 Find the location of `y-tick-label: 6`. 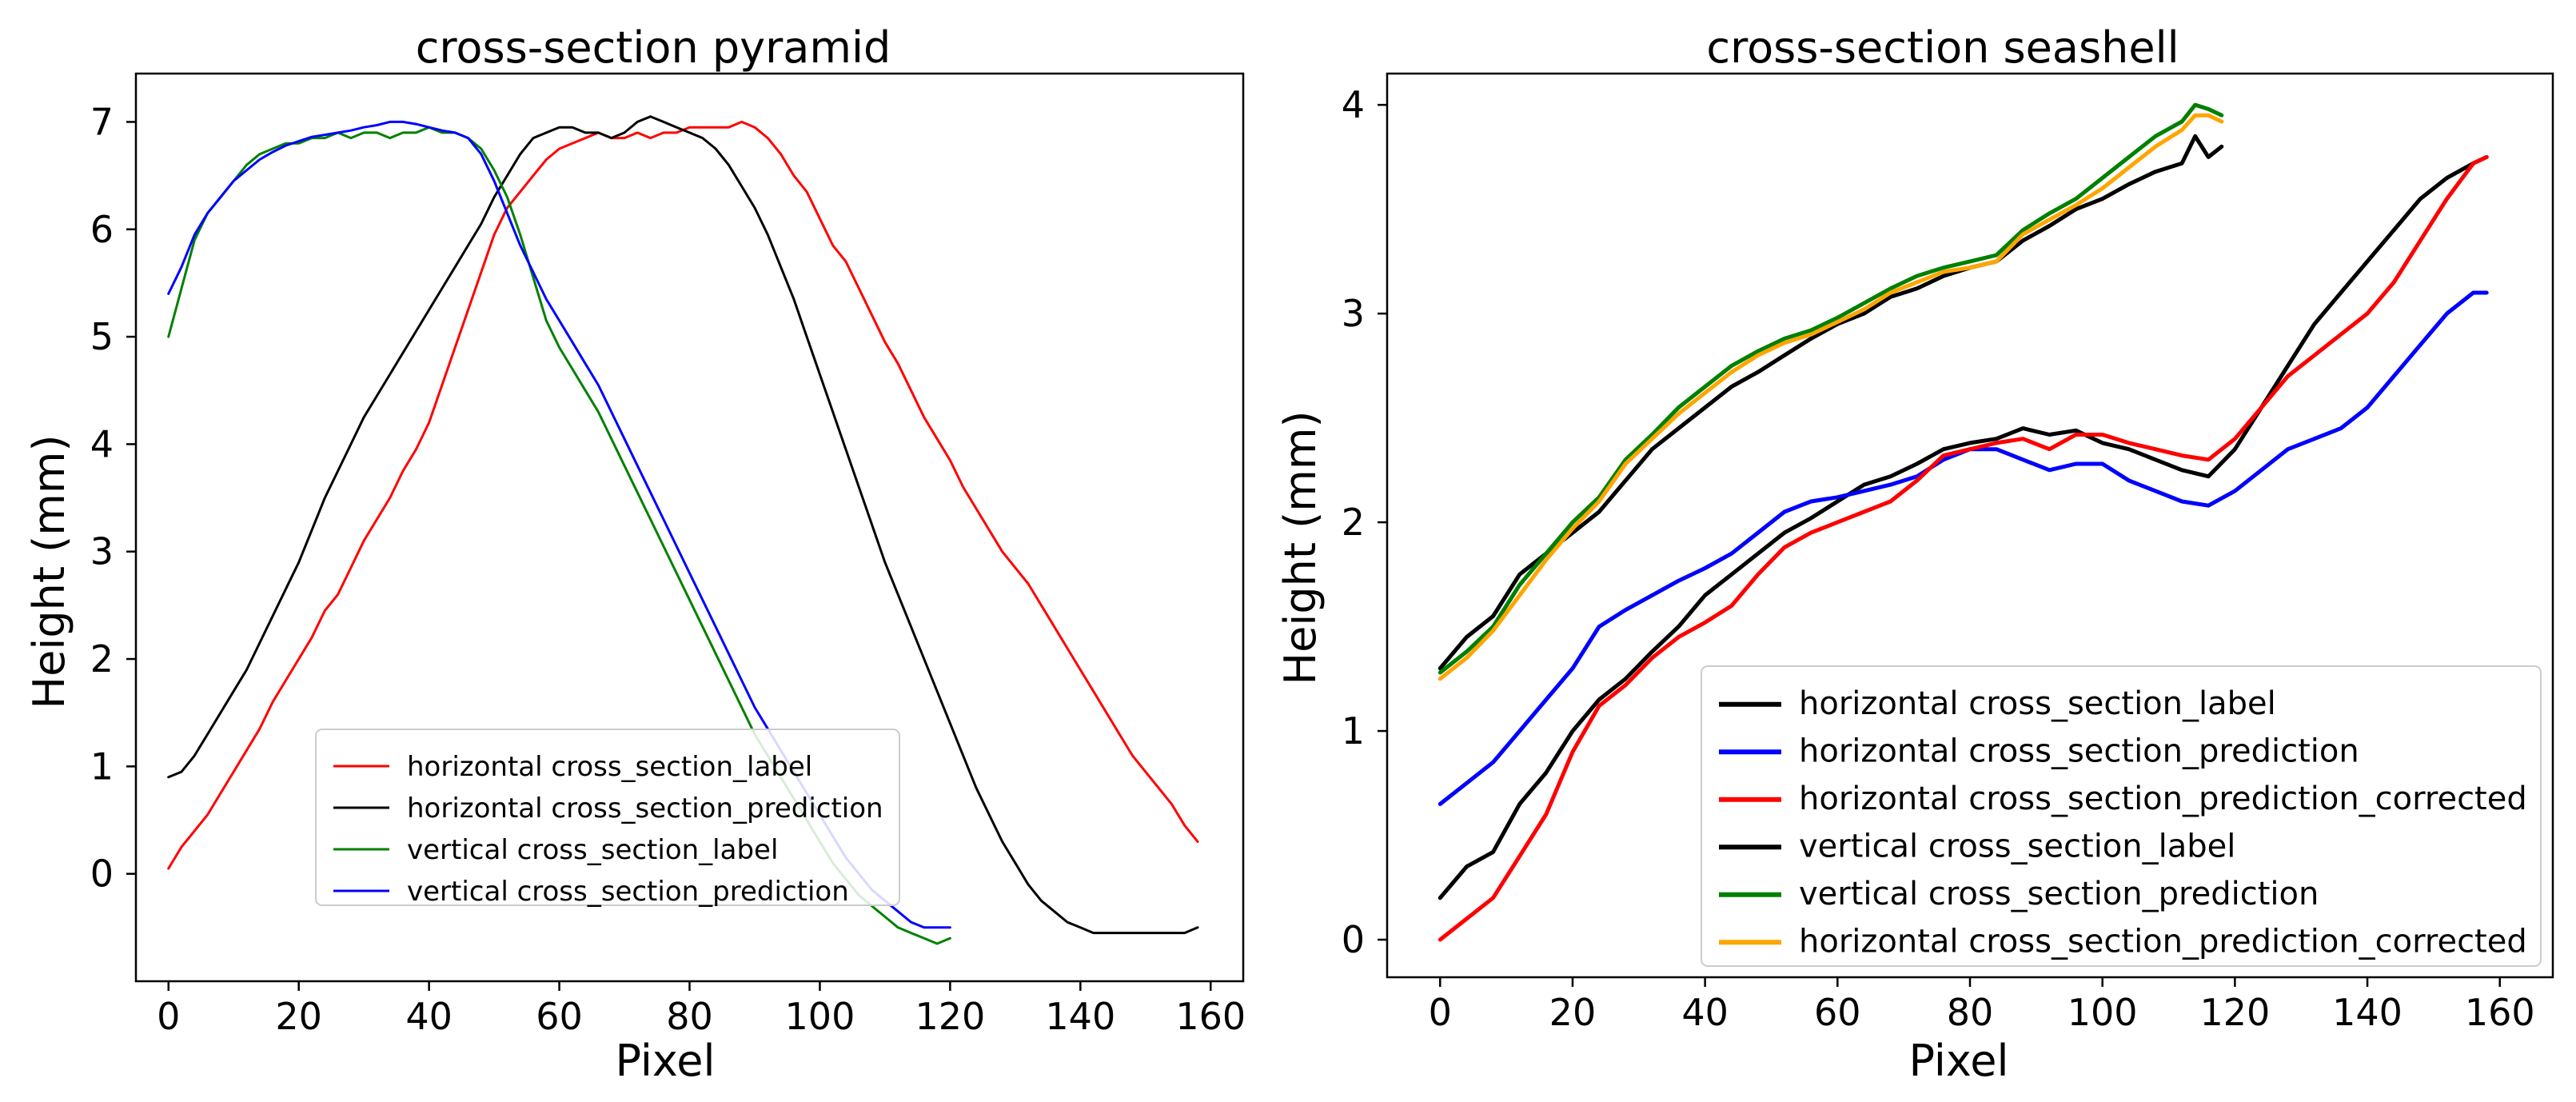

y-tick-label: 6 is located at coordinates (102, 229).